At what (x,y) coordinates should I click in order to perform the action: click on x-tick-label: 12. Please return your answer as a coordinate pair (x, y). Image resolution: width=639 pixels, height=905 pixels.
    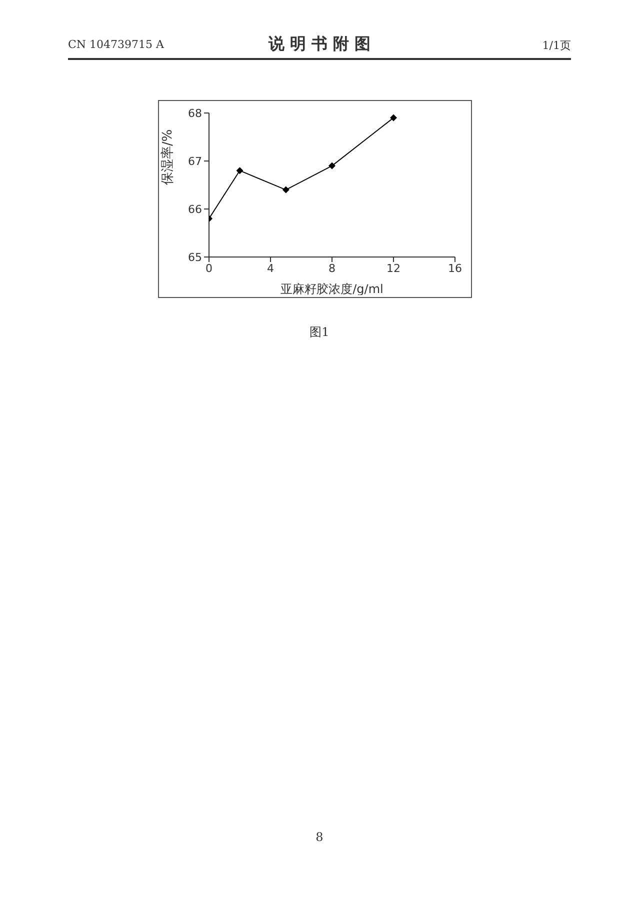
    Looking at the image, I should click on (393, 268).